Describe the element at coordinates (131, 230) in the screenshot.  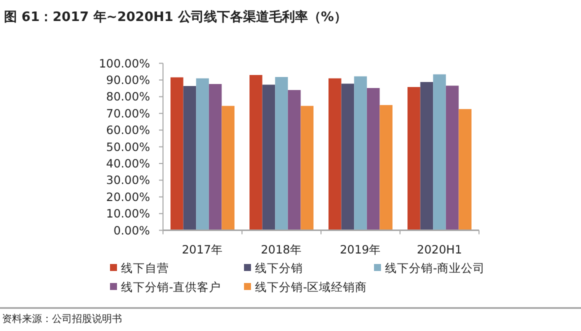
I see `y-tick-label: 0.00%` at that location.